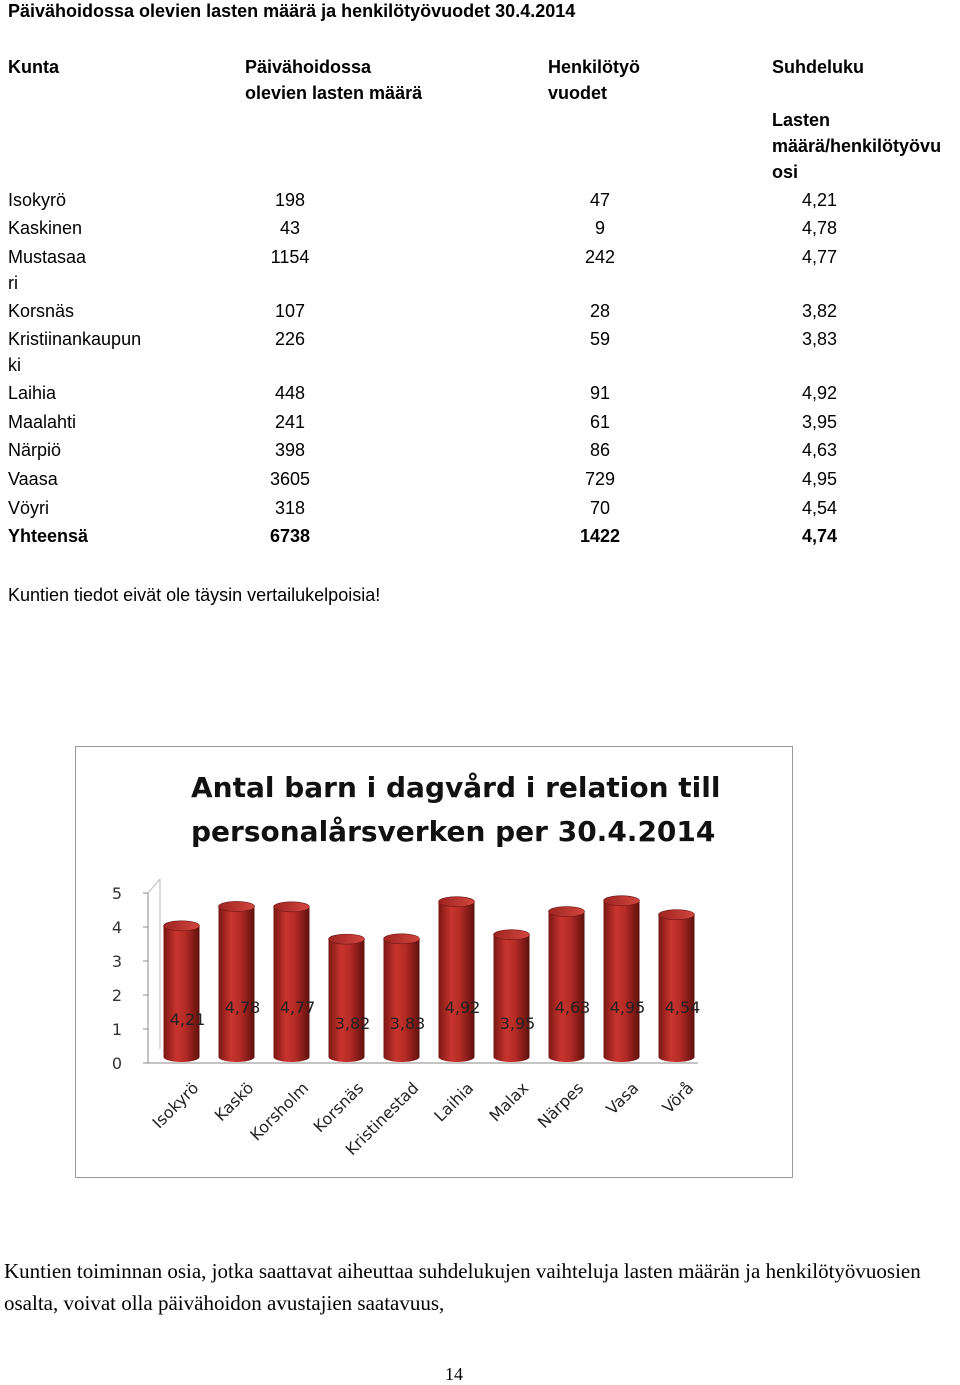 The height and width of the screenshot is (1385, 960). Describe the element at coordinates (600, 450) in the screenshot. I see `row-8-staff: 86` at that location.